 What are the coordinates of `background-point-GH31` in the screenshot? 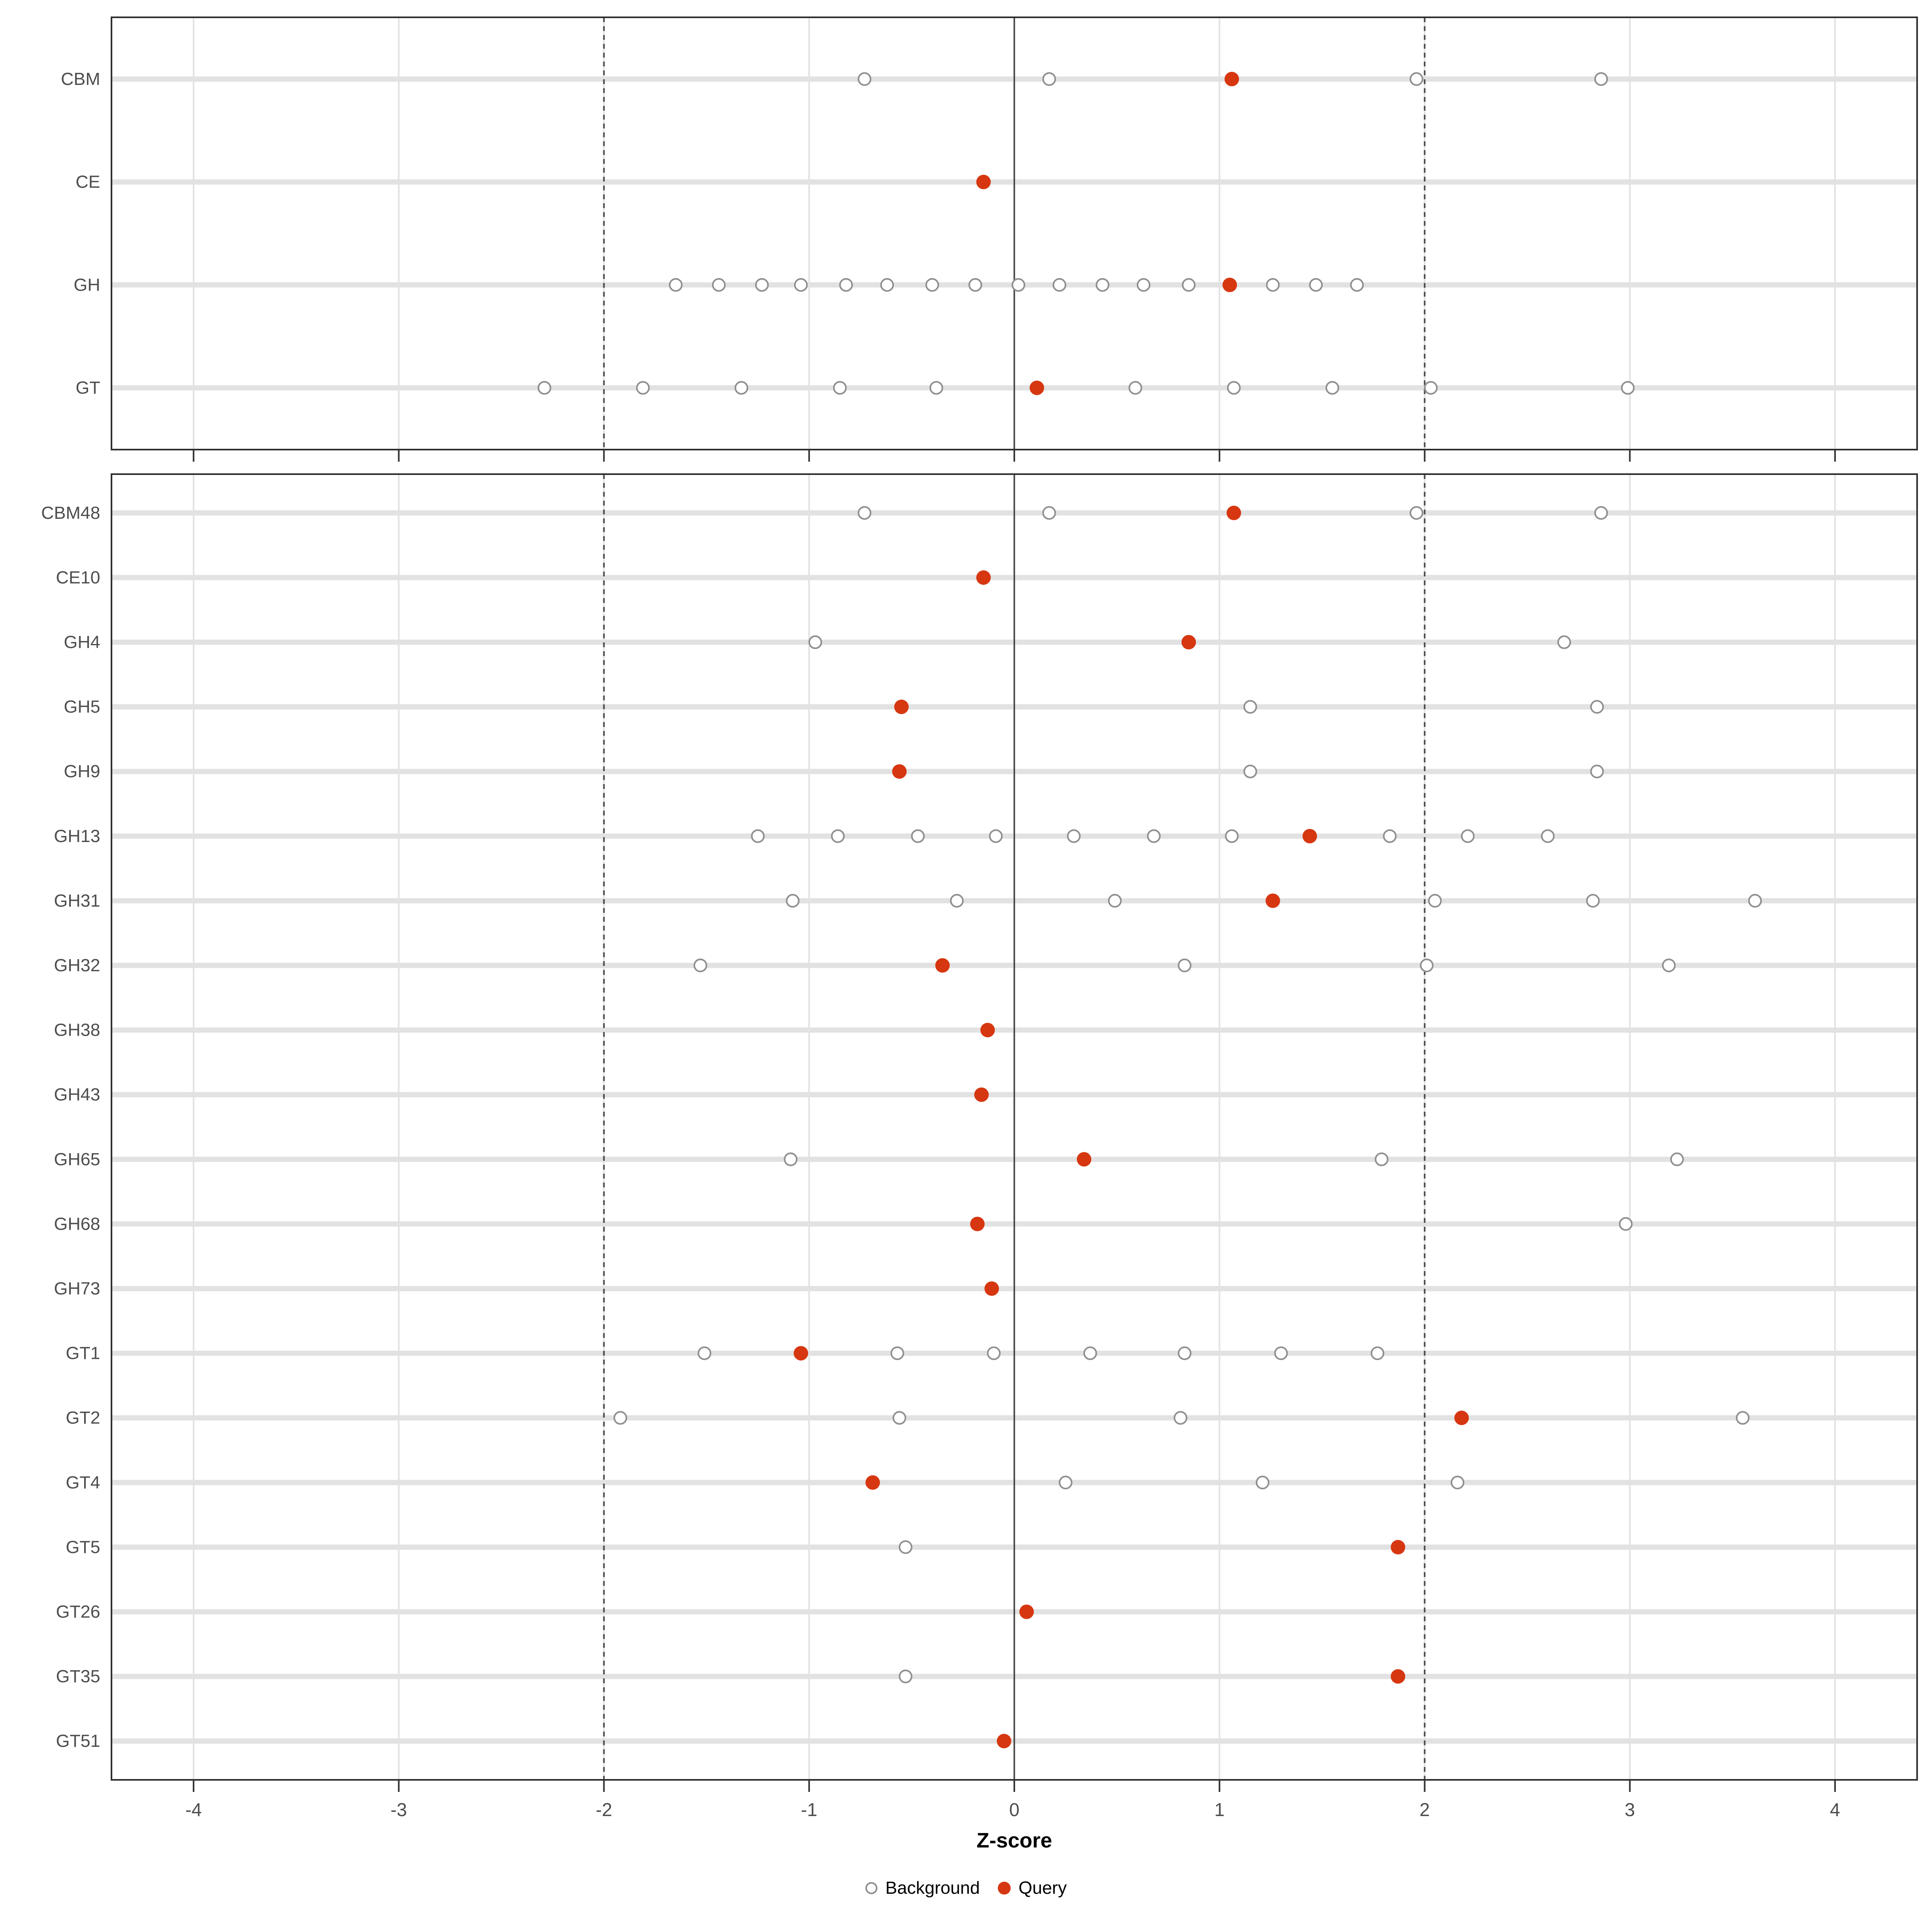 It's located at (957, 901).